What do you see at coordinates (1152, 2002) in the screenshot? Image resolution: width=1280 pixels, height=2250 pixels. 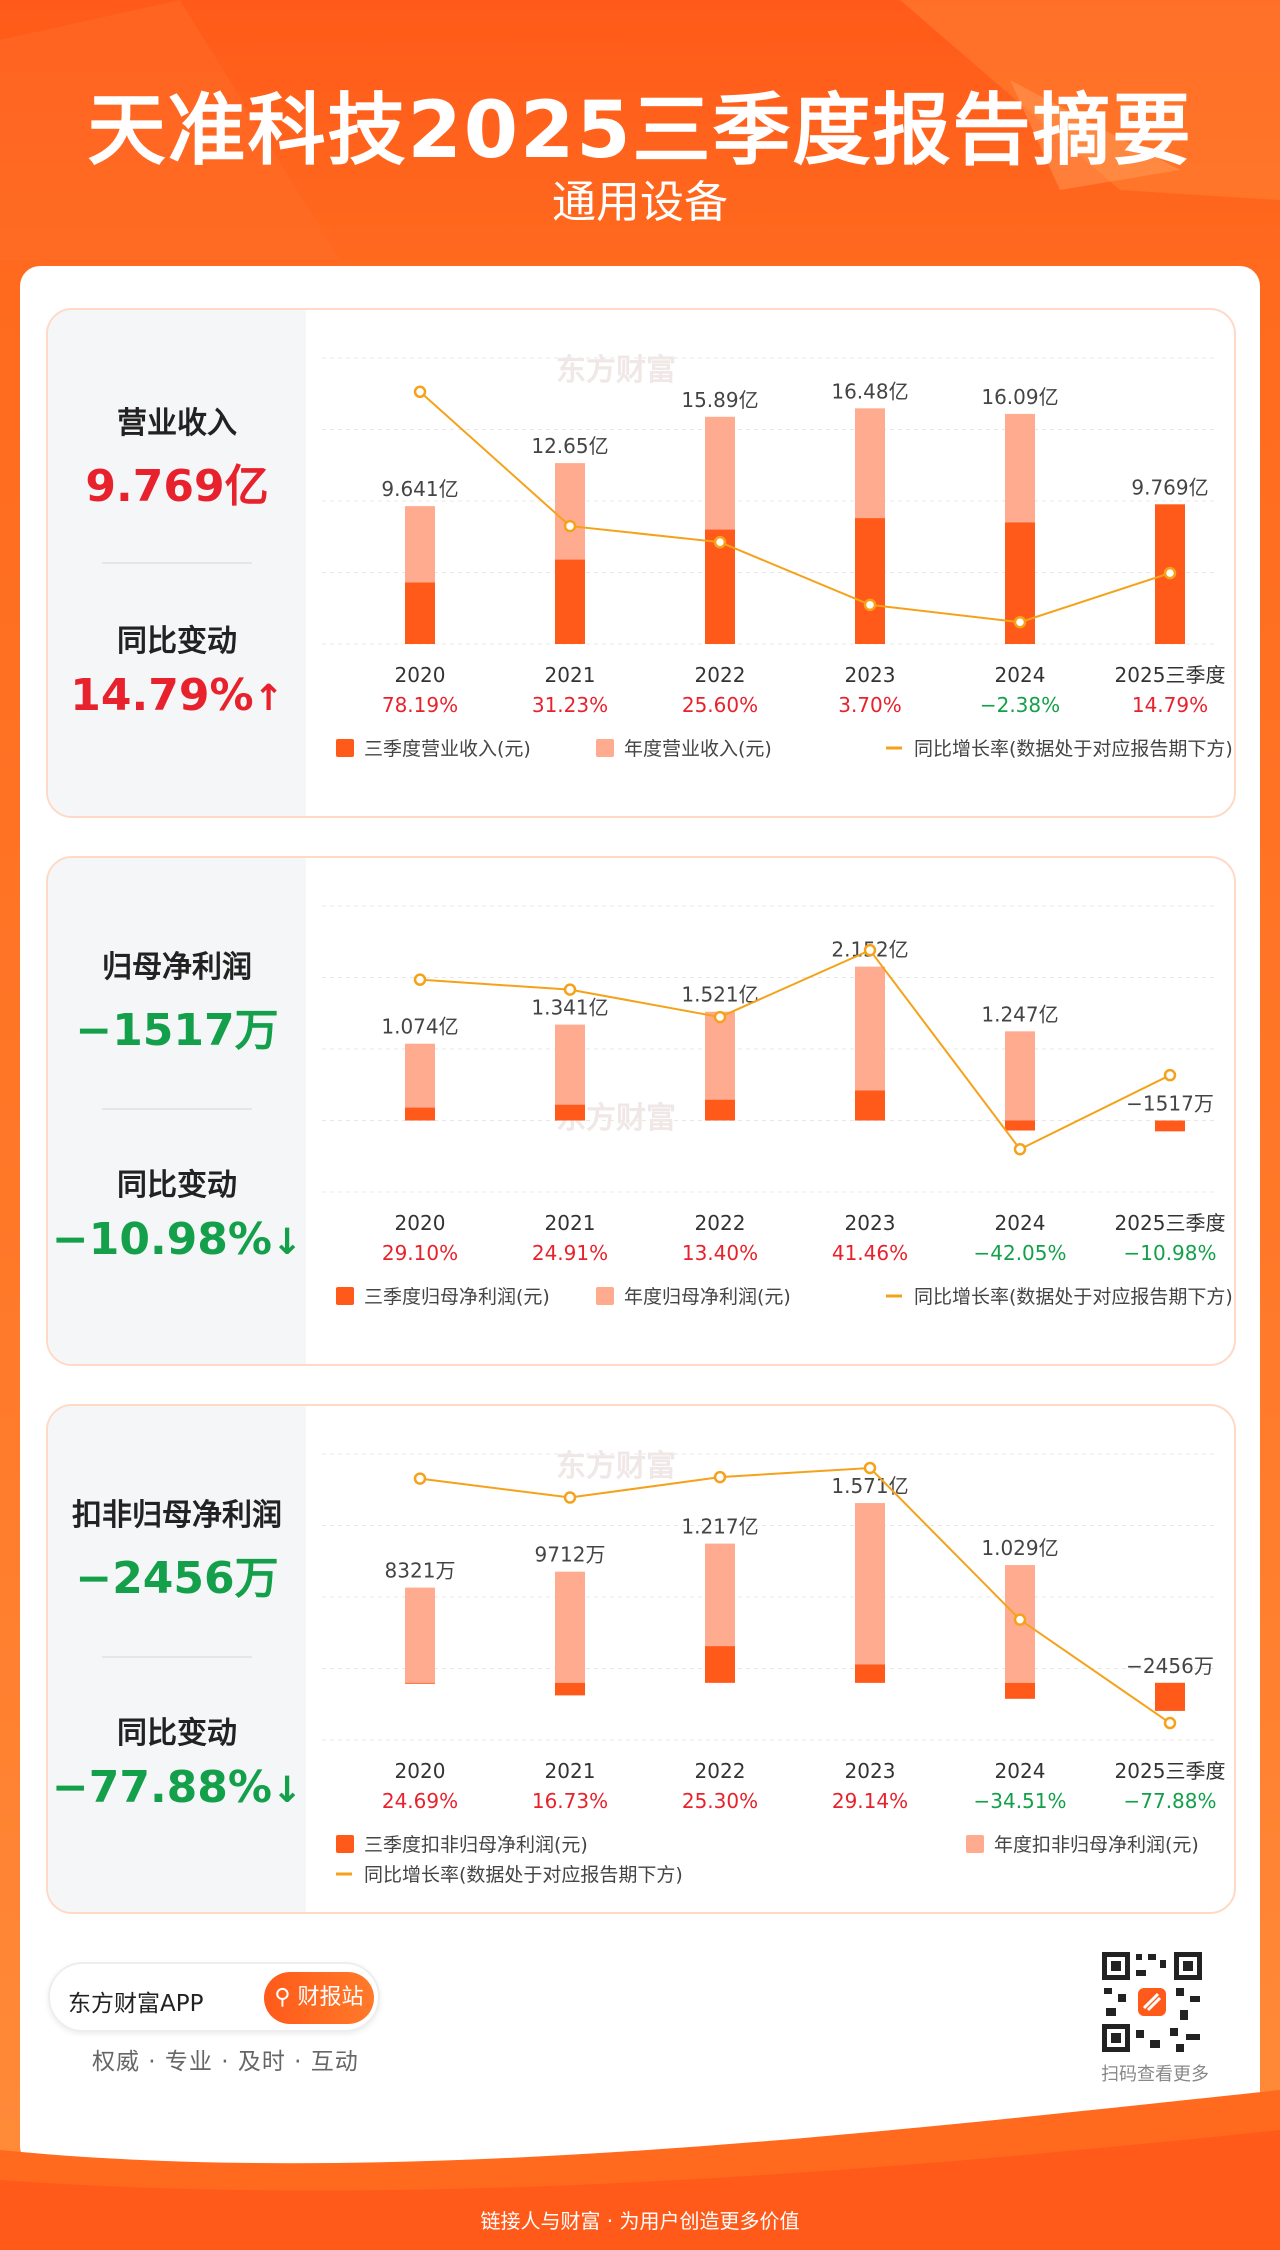 I see `qr-code` at bounding box center [1152, 2002].